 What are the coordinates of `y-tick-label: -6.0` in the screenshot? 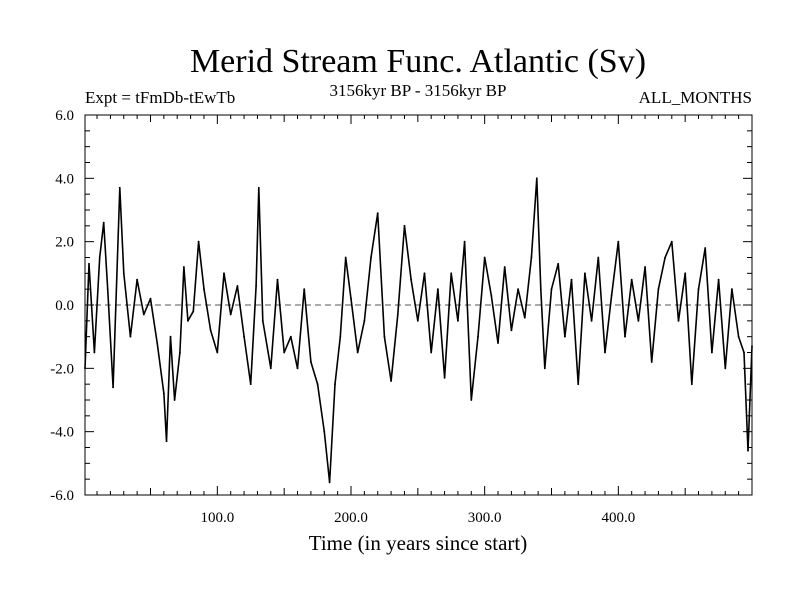 It's located at (62, 496).